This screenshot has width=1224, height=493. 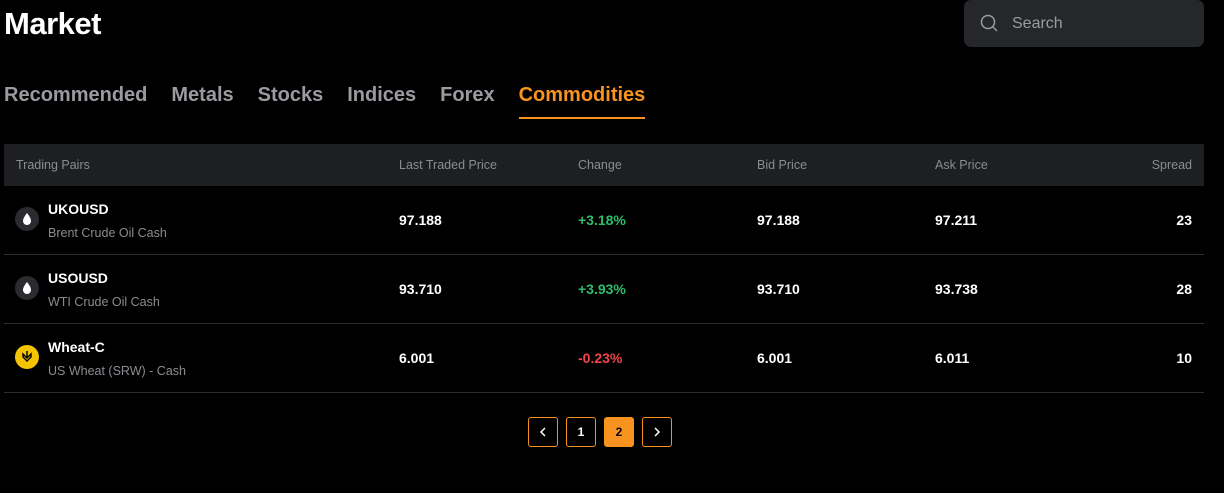 What do you see at coordinates (78, 278) in the screenshot?
I see `symbol: USOUSD` at bounding box center [78, 278].